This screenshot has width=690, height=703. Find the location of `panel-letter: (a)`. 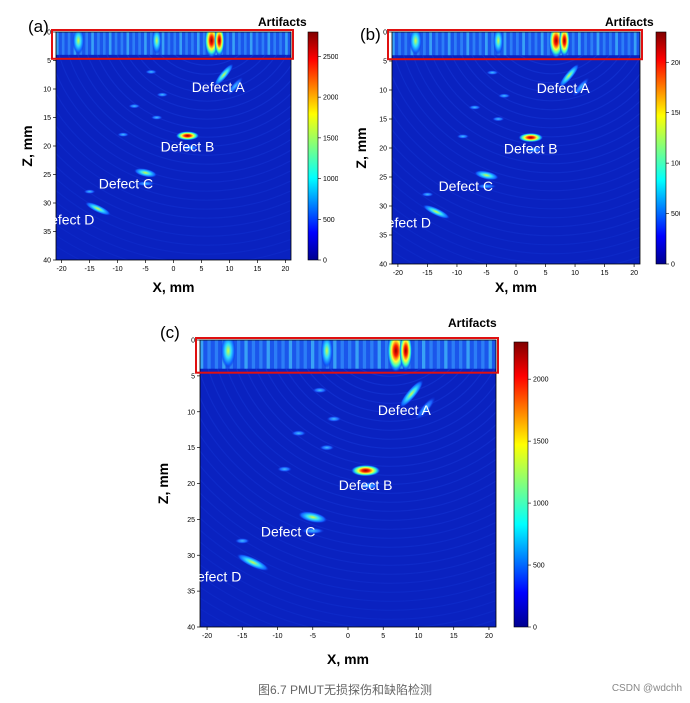

panel-letter: (a) is located at coordinates (38, 26).